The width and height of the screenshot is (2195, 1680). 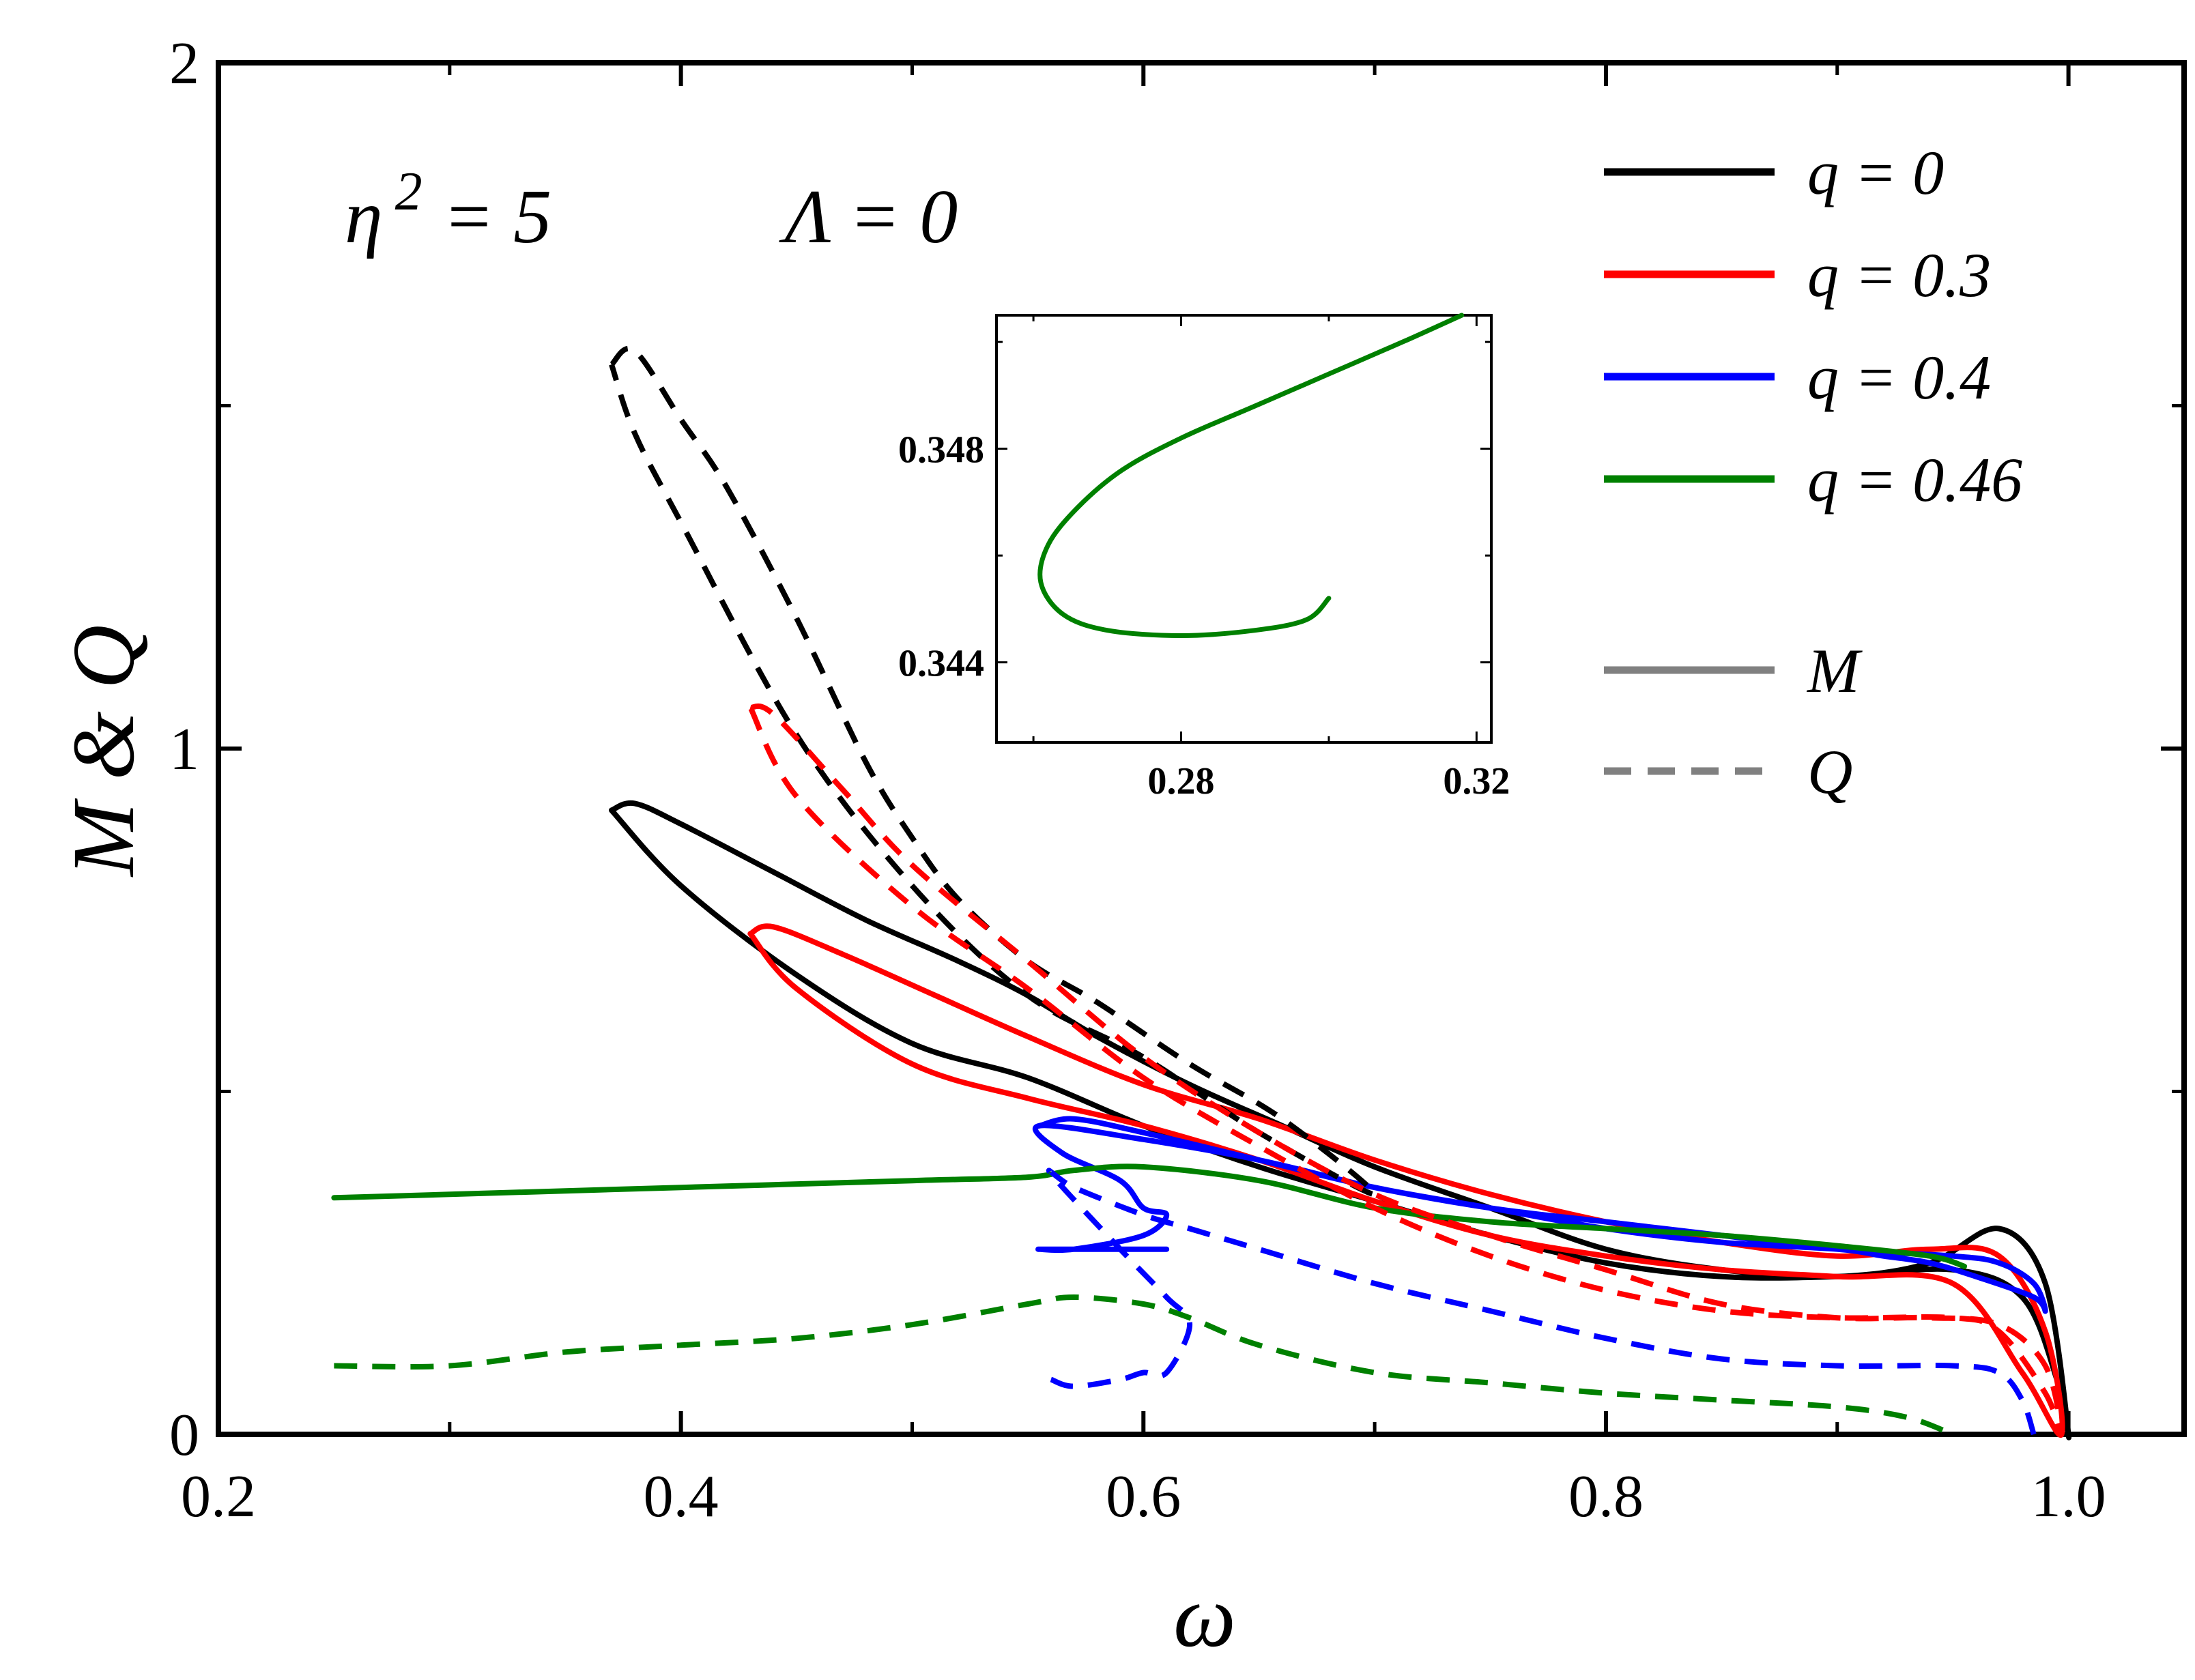 What do you see at coordinates (941, 664) in the screenshot?
I see `inset-y-tick-label: 0.344` at bounding box center [941, 664].